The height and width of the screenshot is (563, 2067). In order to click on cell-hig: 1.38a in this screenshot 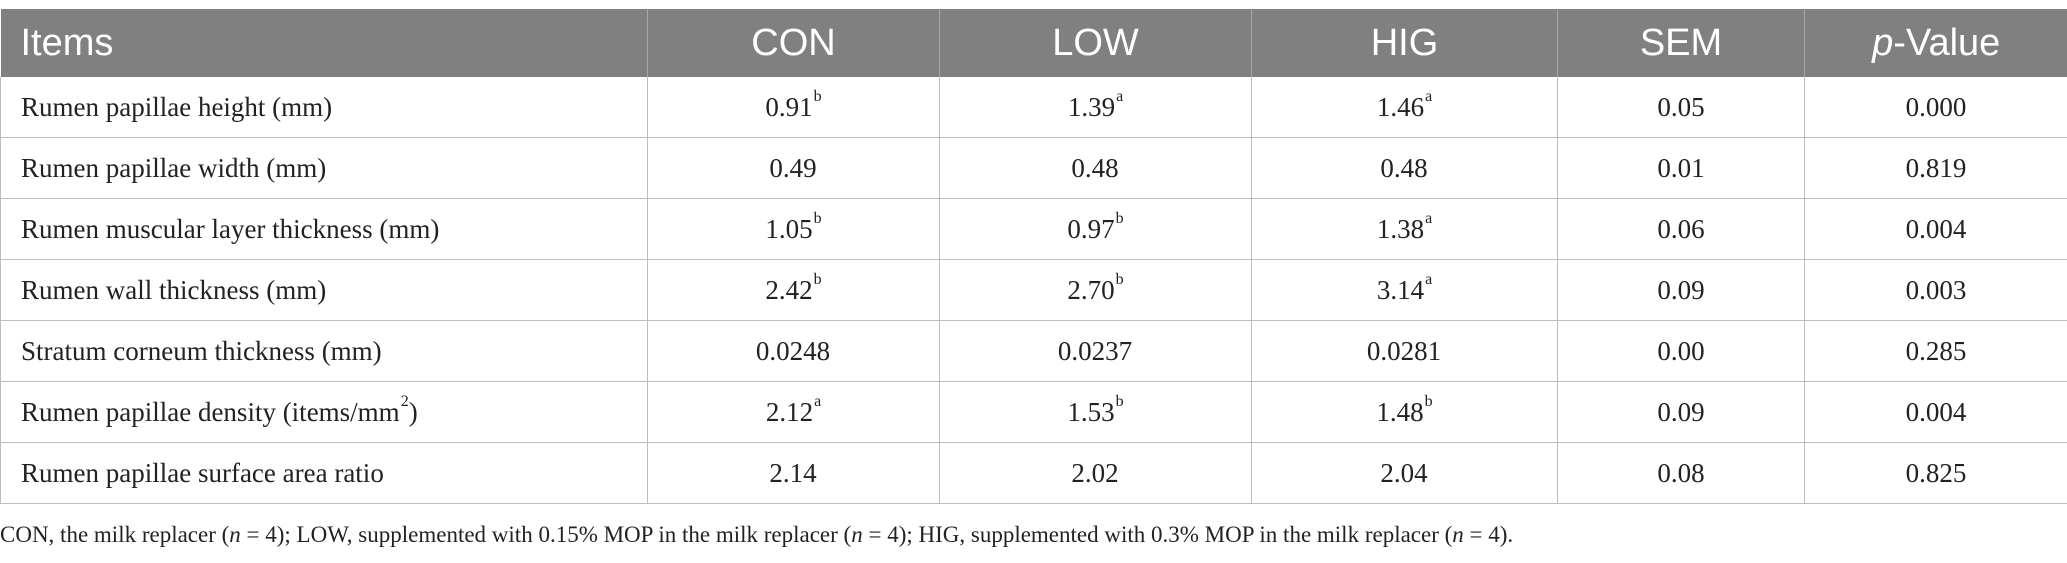, I will do `click(1404, 229)`.